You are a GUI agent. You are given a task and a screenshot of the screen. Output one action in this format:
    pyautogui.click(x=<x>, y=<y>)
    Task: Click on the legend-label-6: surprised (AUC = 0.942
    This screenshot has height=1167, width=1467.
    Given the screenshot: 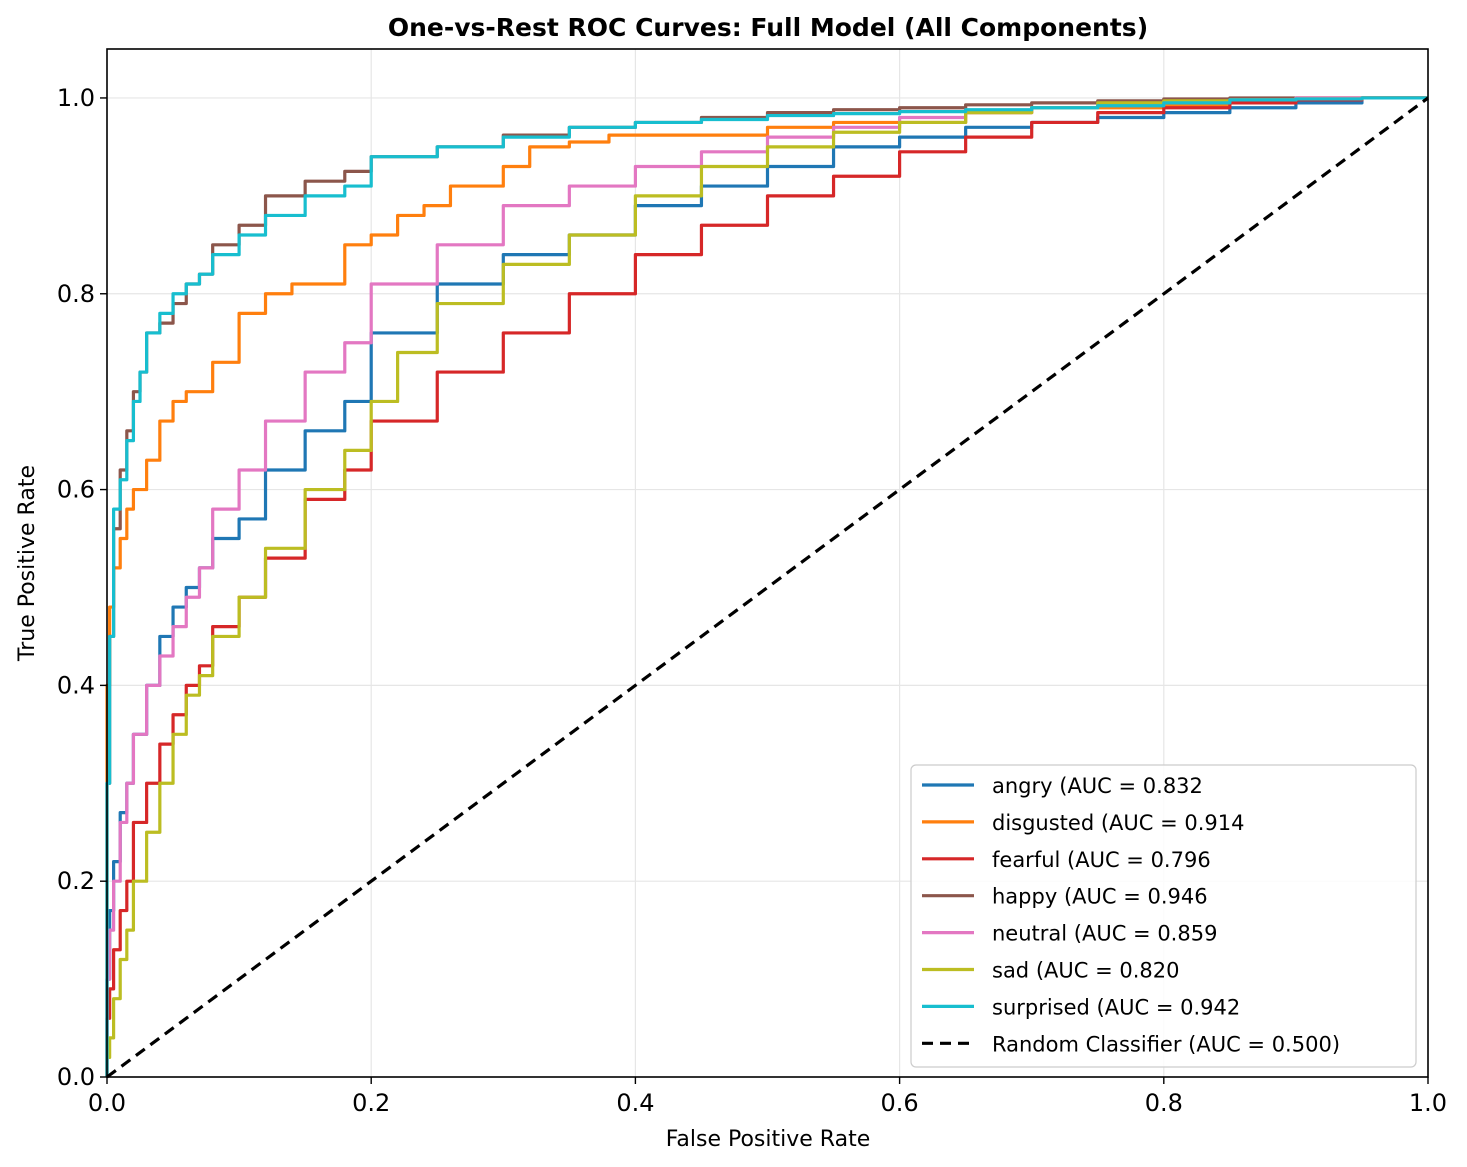 What is the action you would take?
    pyautogui.click(x=1116, y=1007)
    